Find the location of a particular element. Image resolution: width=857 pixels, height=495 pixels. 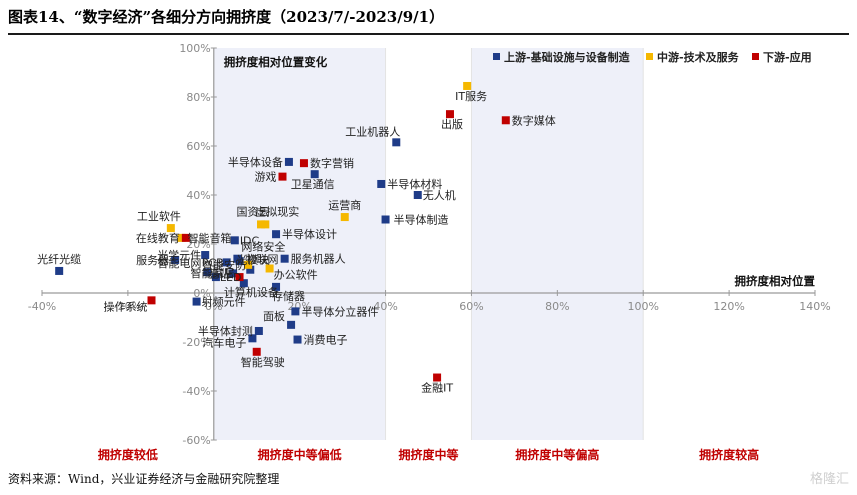

point-label: 运营商 is located at coordinates (344, 205).